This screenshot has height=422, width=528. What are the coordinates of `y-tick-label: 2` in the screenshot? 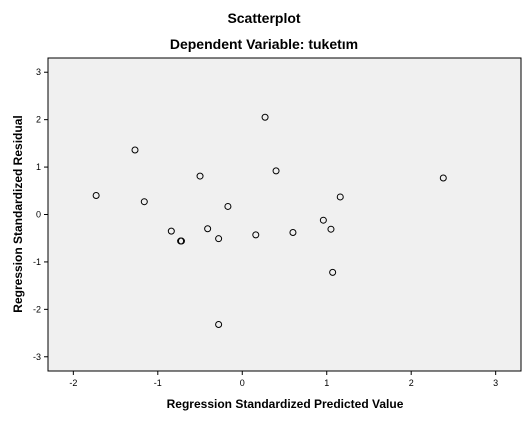 It's located at (38, 120).